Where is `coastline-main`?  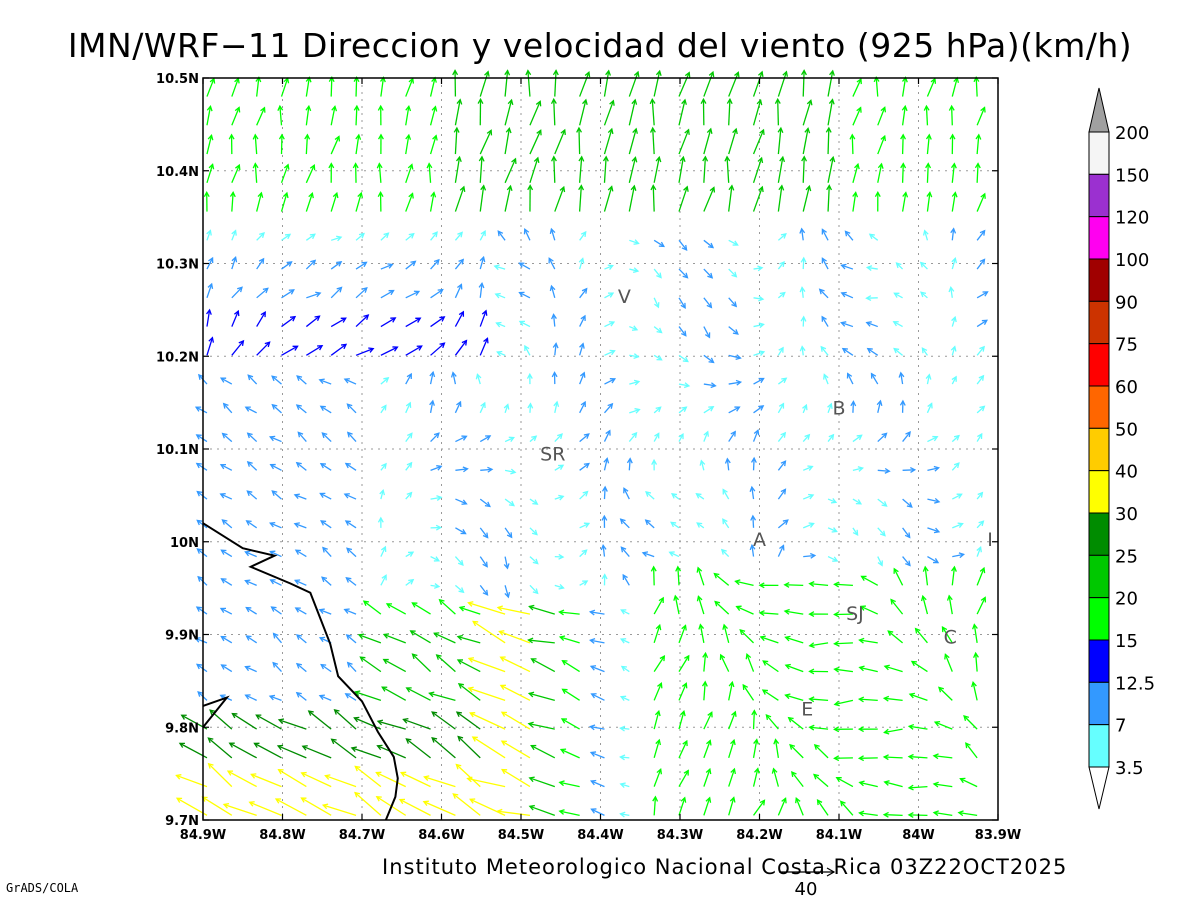
coastline-main is located at coordinates (300, 671).